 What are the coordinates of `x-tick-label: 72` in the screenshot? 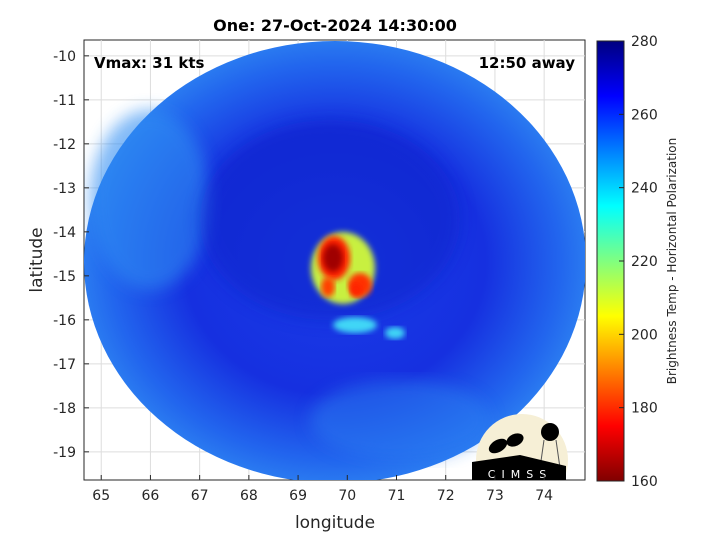 It's located at (446, 496).